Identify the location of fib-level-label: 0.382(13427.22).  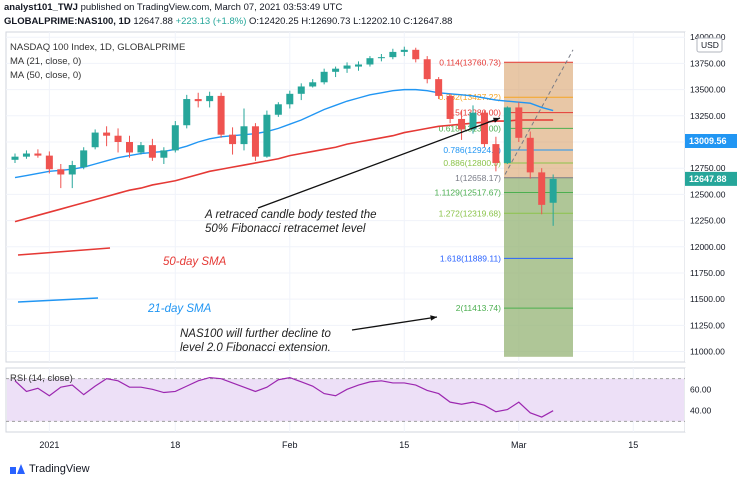
(470, 97).